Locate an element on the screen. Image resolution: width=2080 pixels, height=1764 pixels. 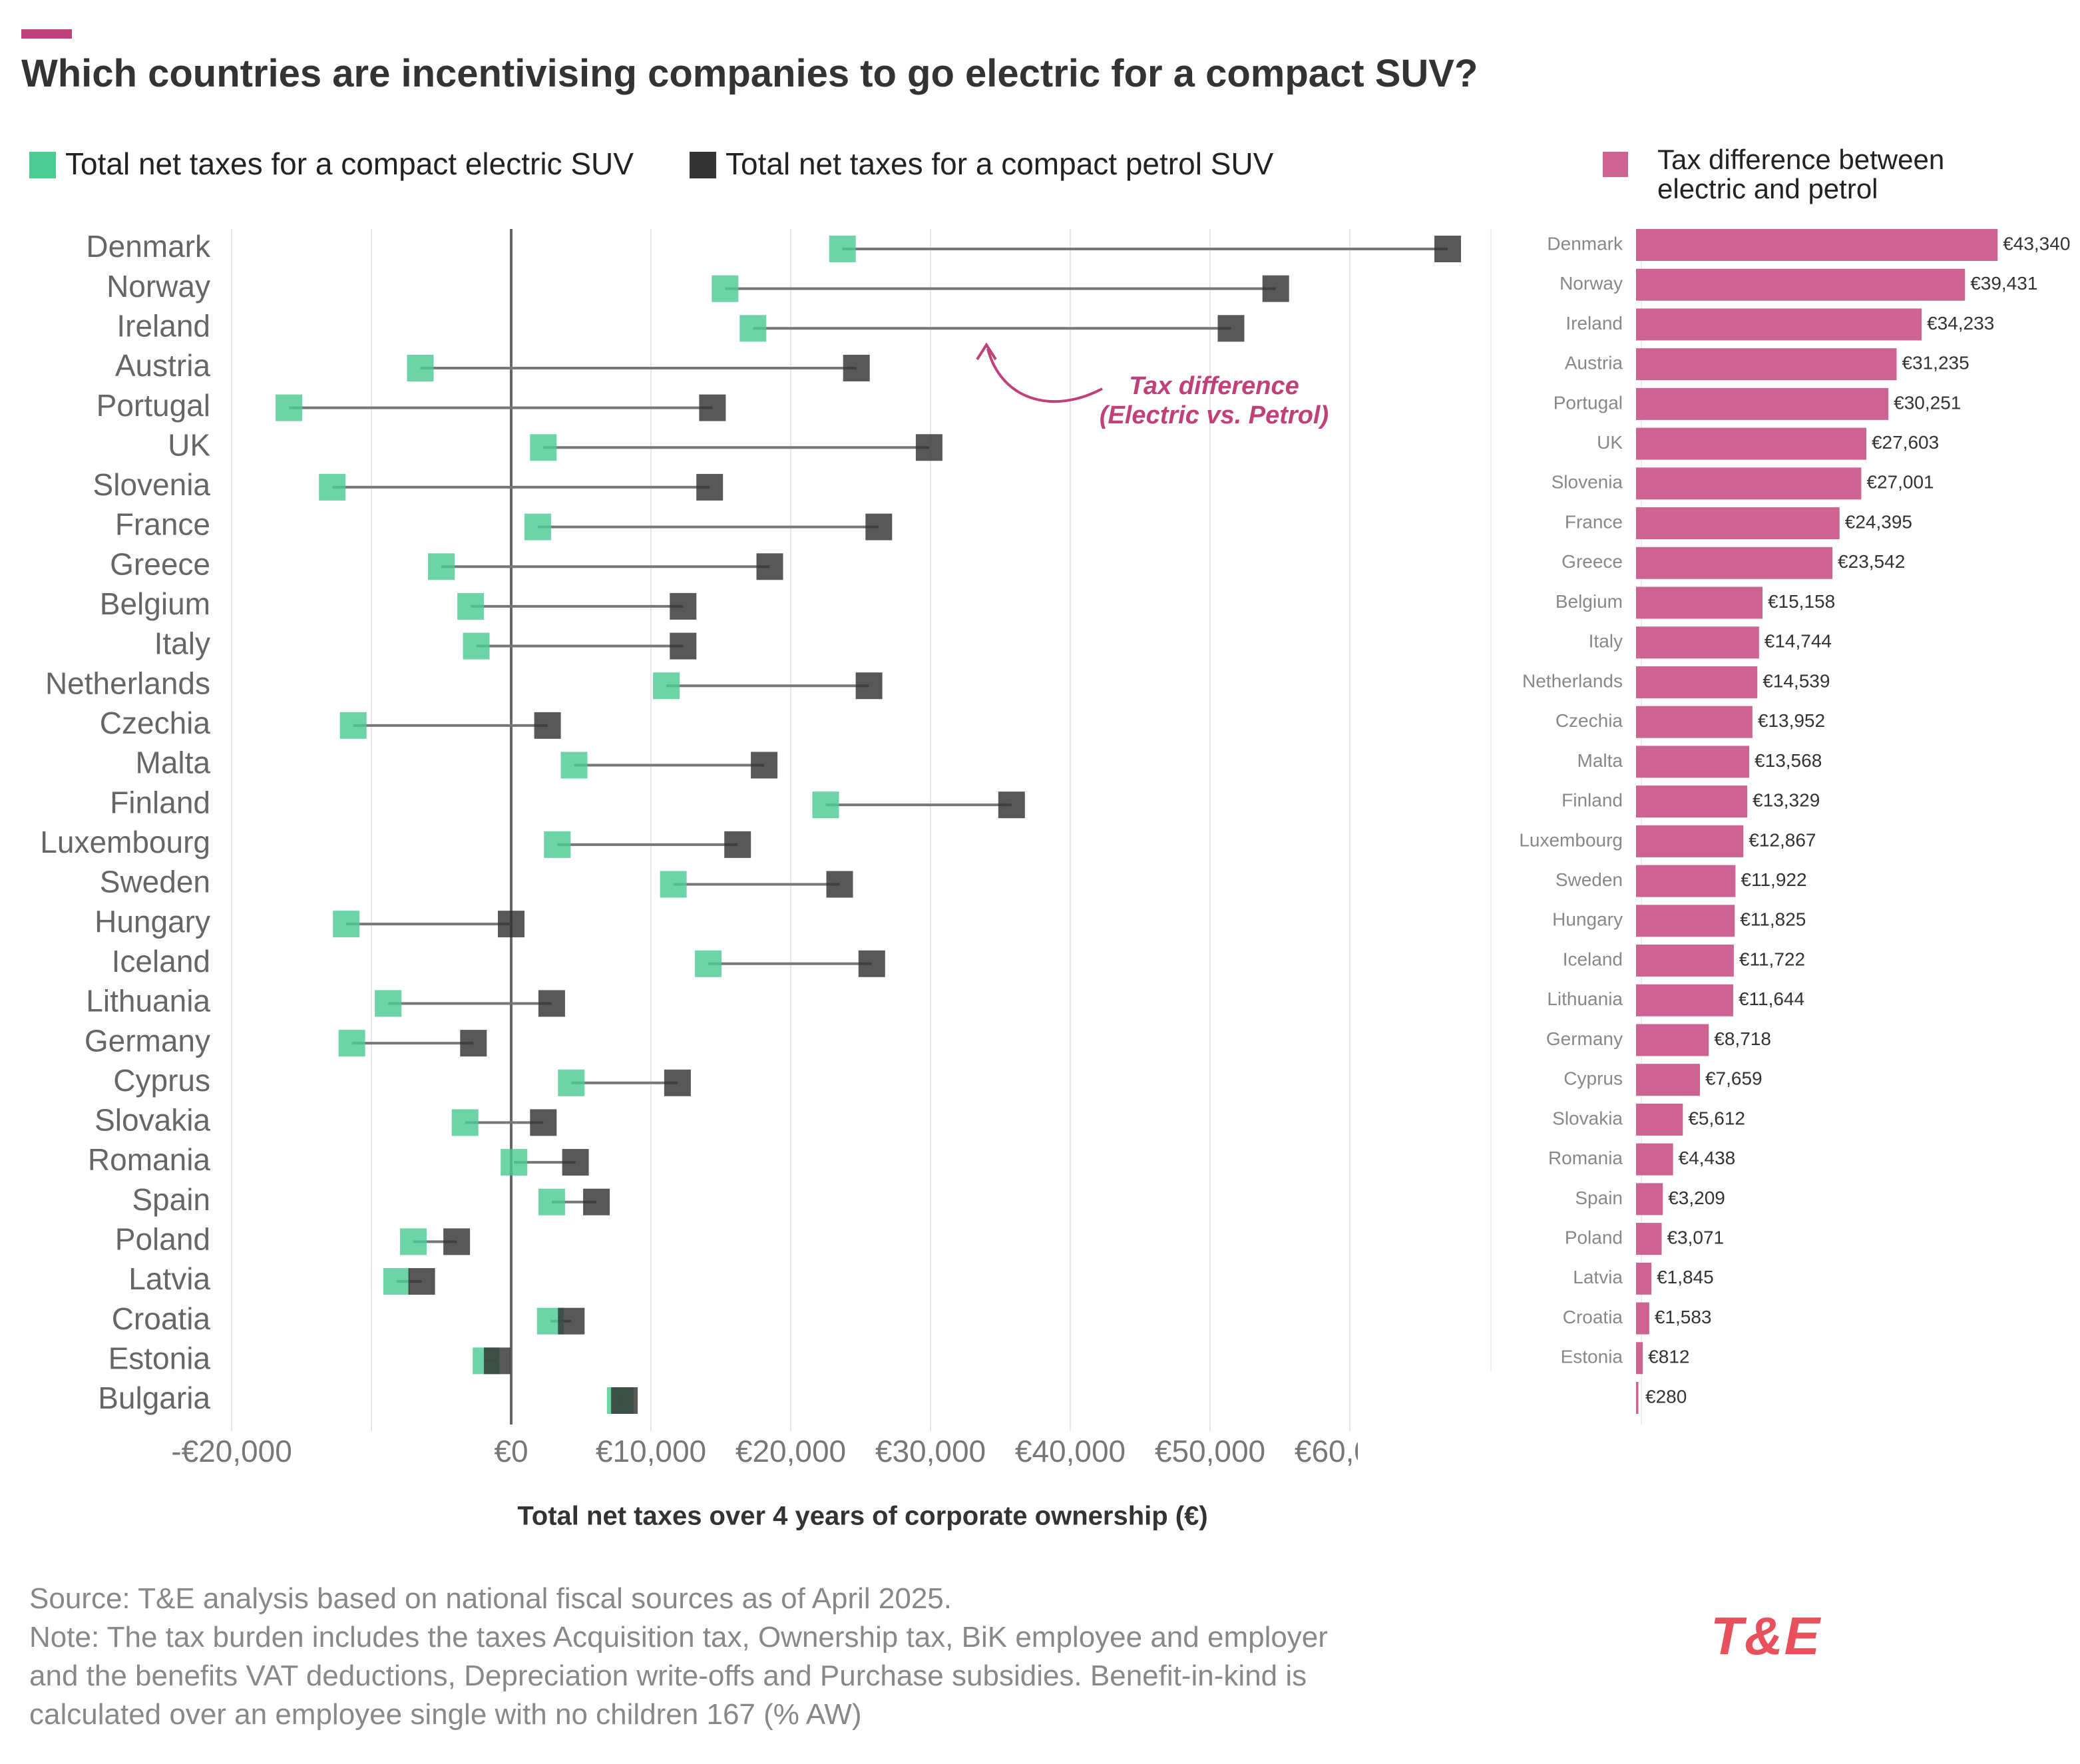
value-label: €14,744 is located at coordinates (1798, 641).